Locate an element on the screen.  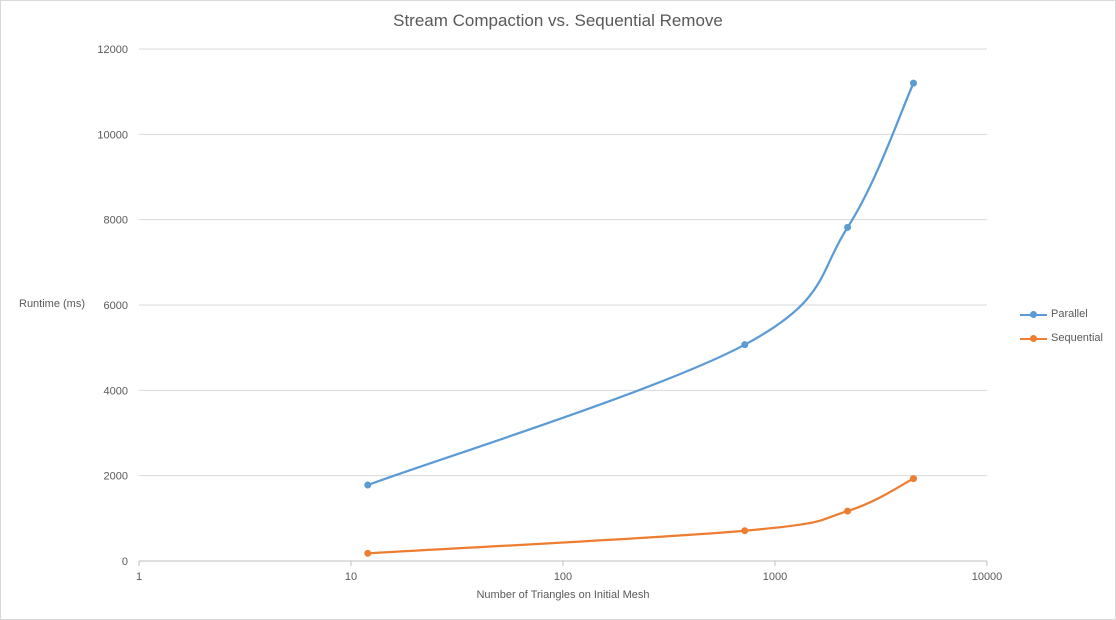
x-tick-label: 10000 is located at coordinates (987, 577).